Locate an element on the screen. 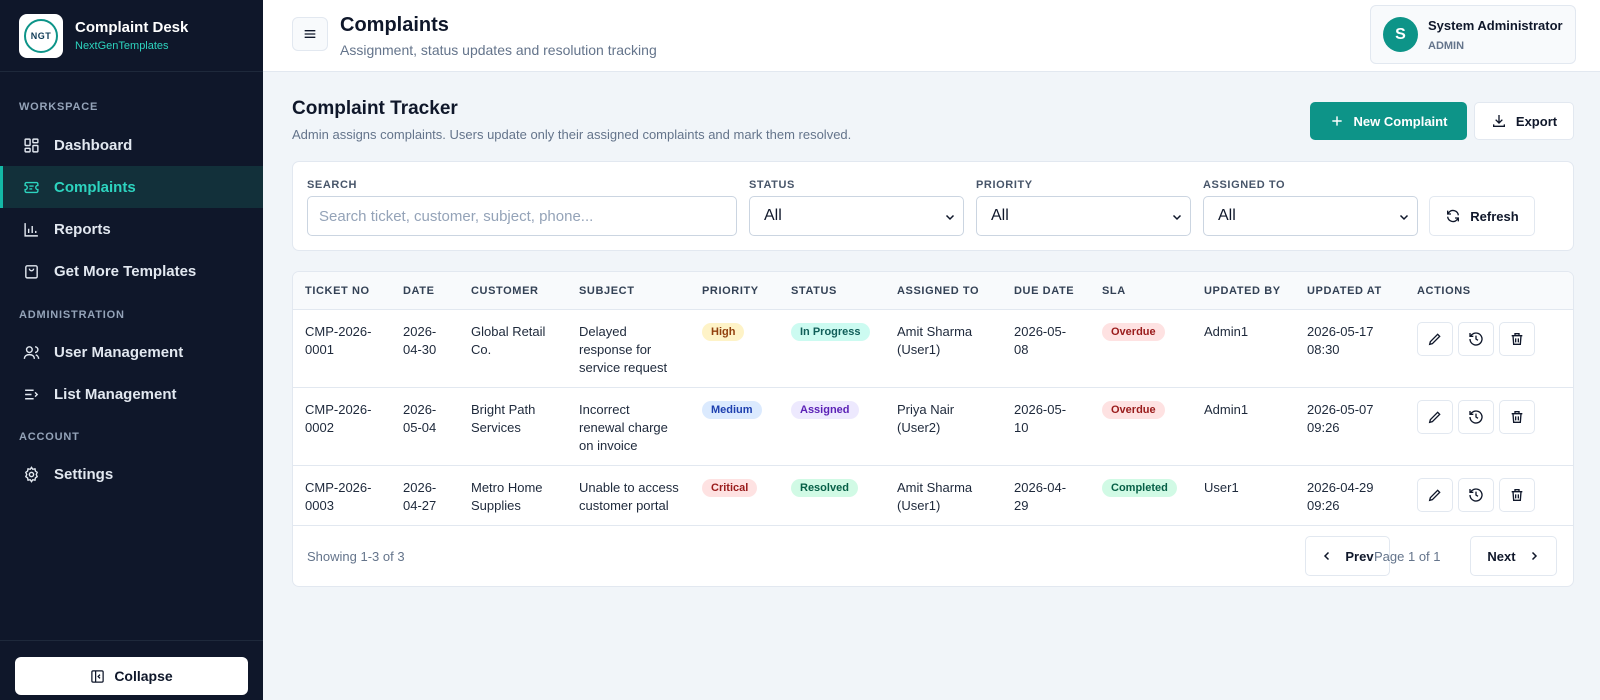 The width and height of the screenshot is (1600, 700). subject: Incorrect renewal charge on invoice is located at coordinates (623, 427).